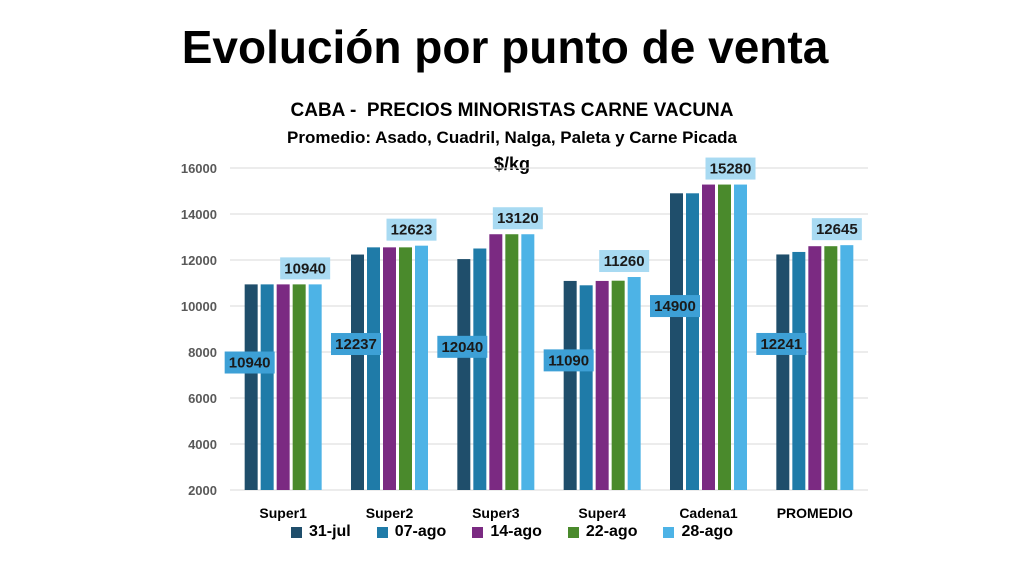  I want to click on bar-28-ago-PROMEDIO, so click(847, 367).